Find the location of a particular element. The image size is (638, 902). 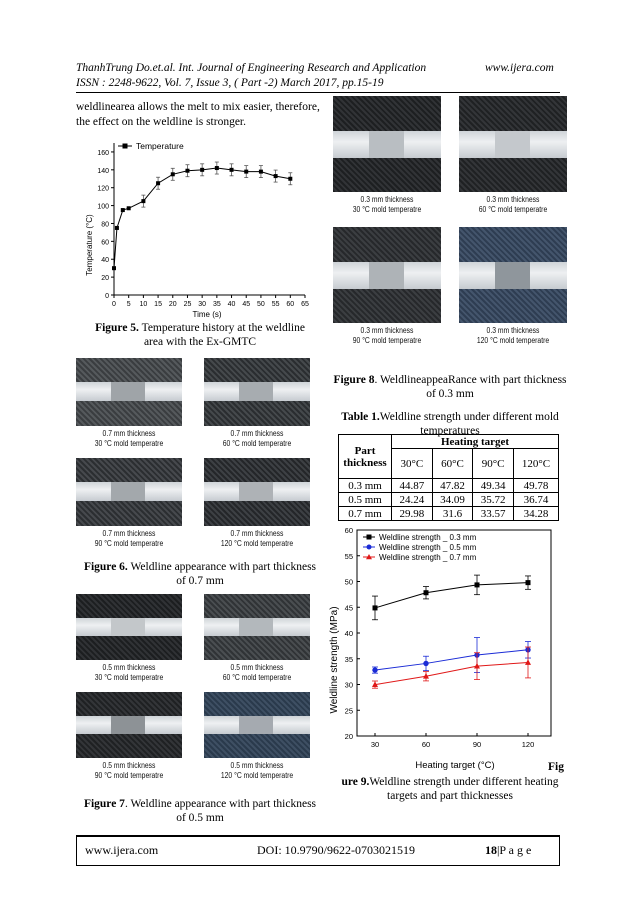

legend-label: Temperature is located at coordinates (160, 146).